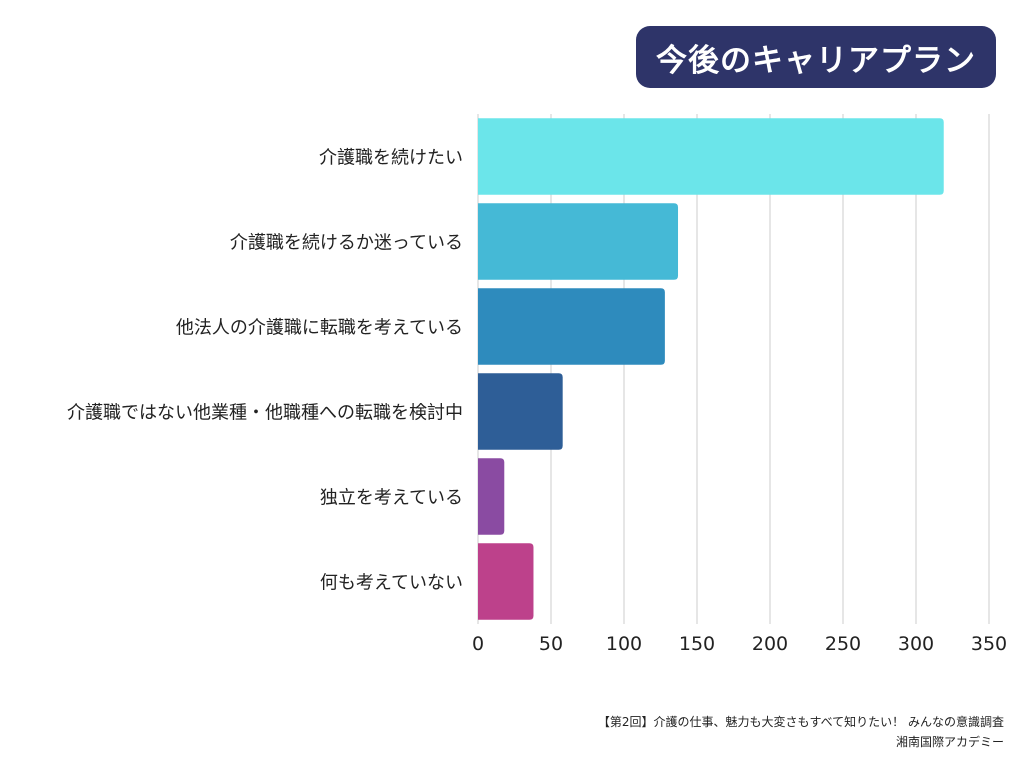  I want to click on x-tick-label: 250, so click(843, 644).